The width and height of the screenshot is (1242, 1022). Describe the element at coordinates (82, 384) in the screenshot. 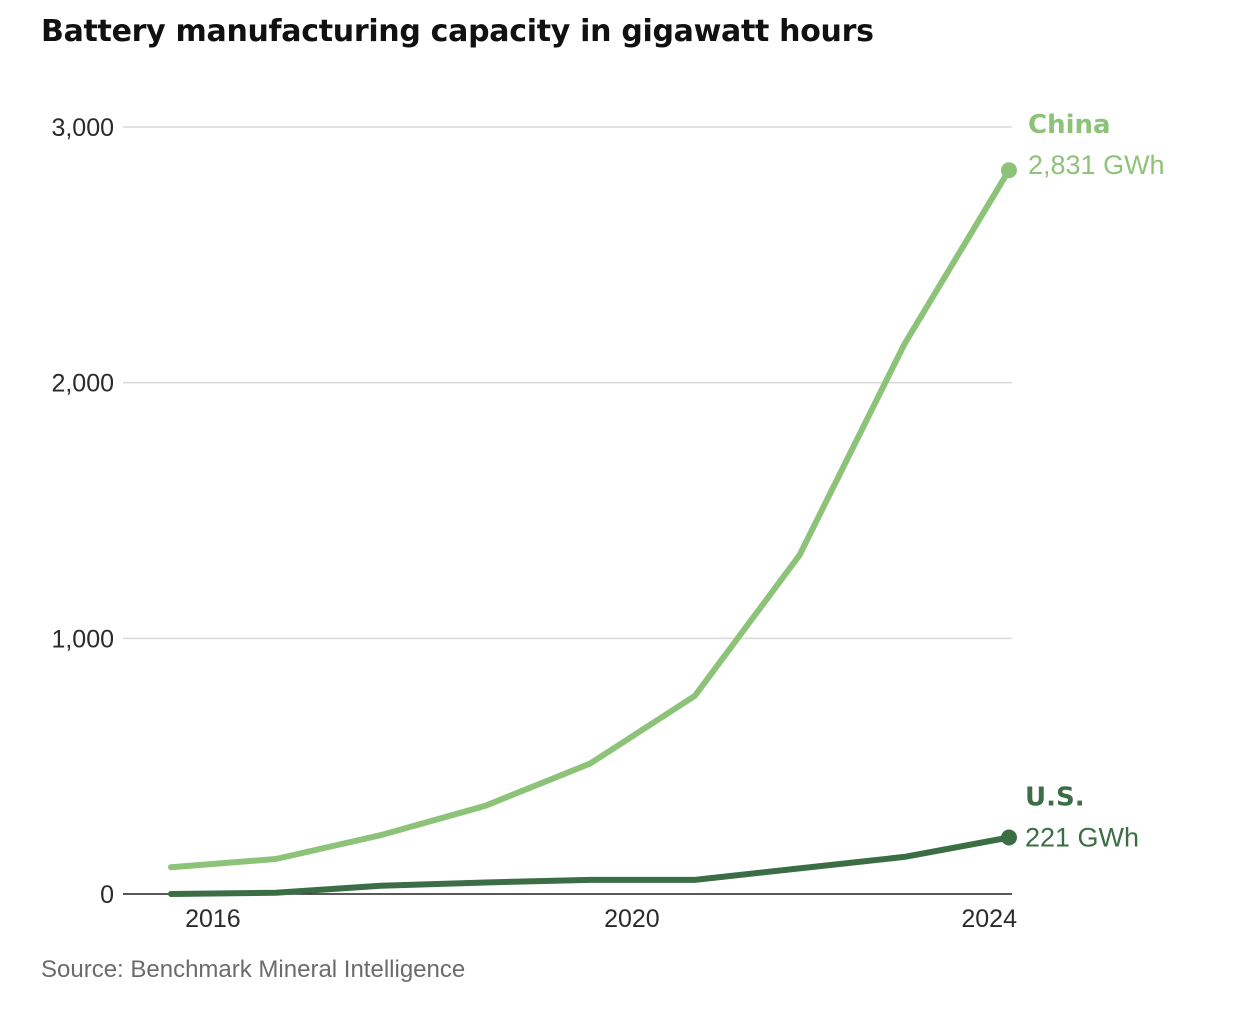

I see `y-tick-label: 2,000` at that location.